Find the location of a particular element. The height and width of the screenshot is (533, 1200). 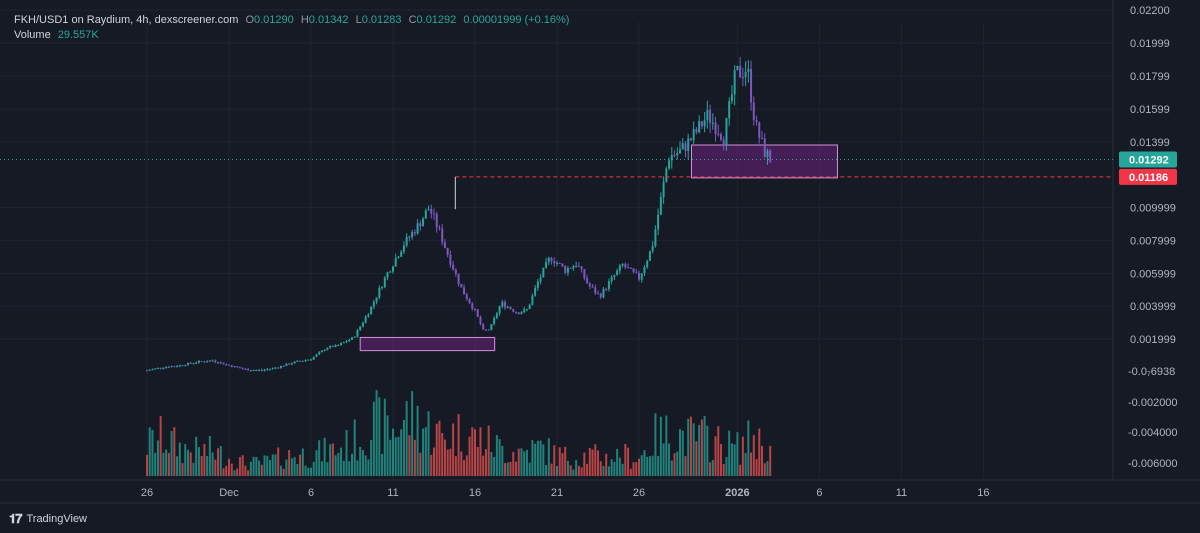

open-label: O is located at coordinates (249, 20).